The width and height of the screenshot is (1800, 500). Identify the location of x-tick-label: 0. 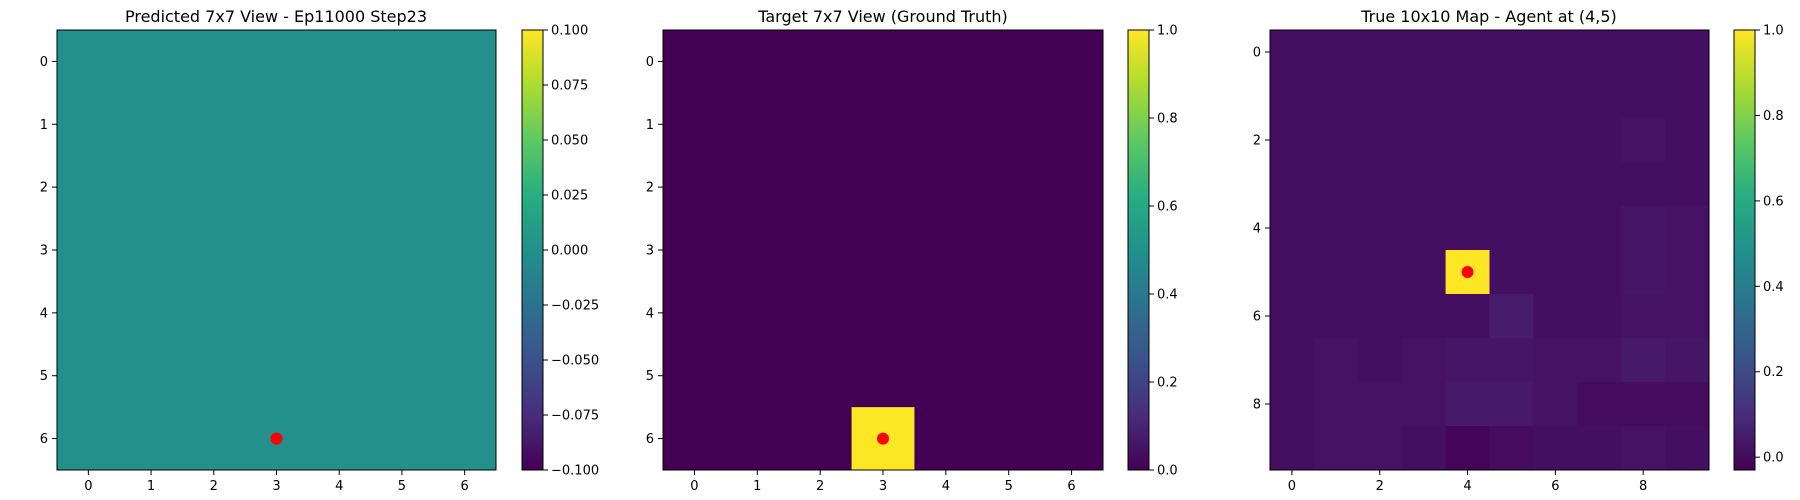
(1292, 486).